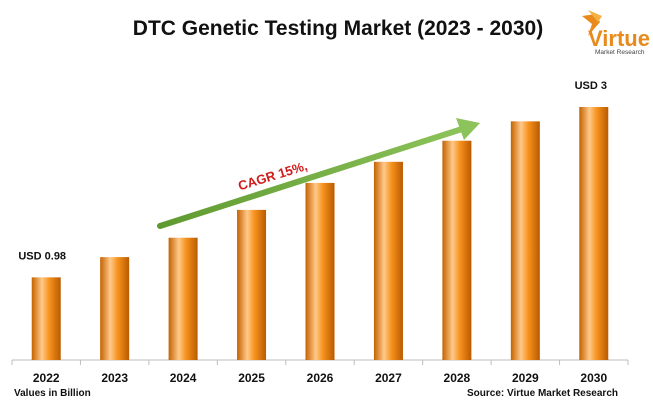  Describe the element at coordinates (619, 38) in the screenshot. I see `logo-wordmark: Virtue` at that location.